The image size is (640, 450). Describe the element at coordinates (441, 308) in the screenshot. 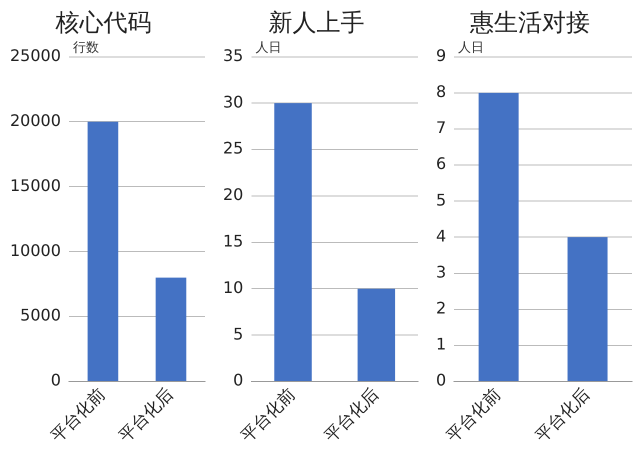

I see `y-tick-label: 2` at that location.